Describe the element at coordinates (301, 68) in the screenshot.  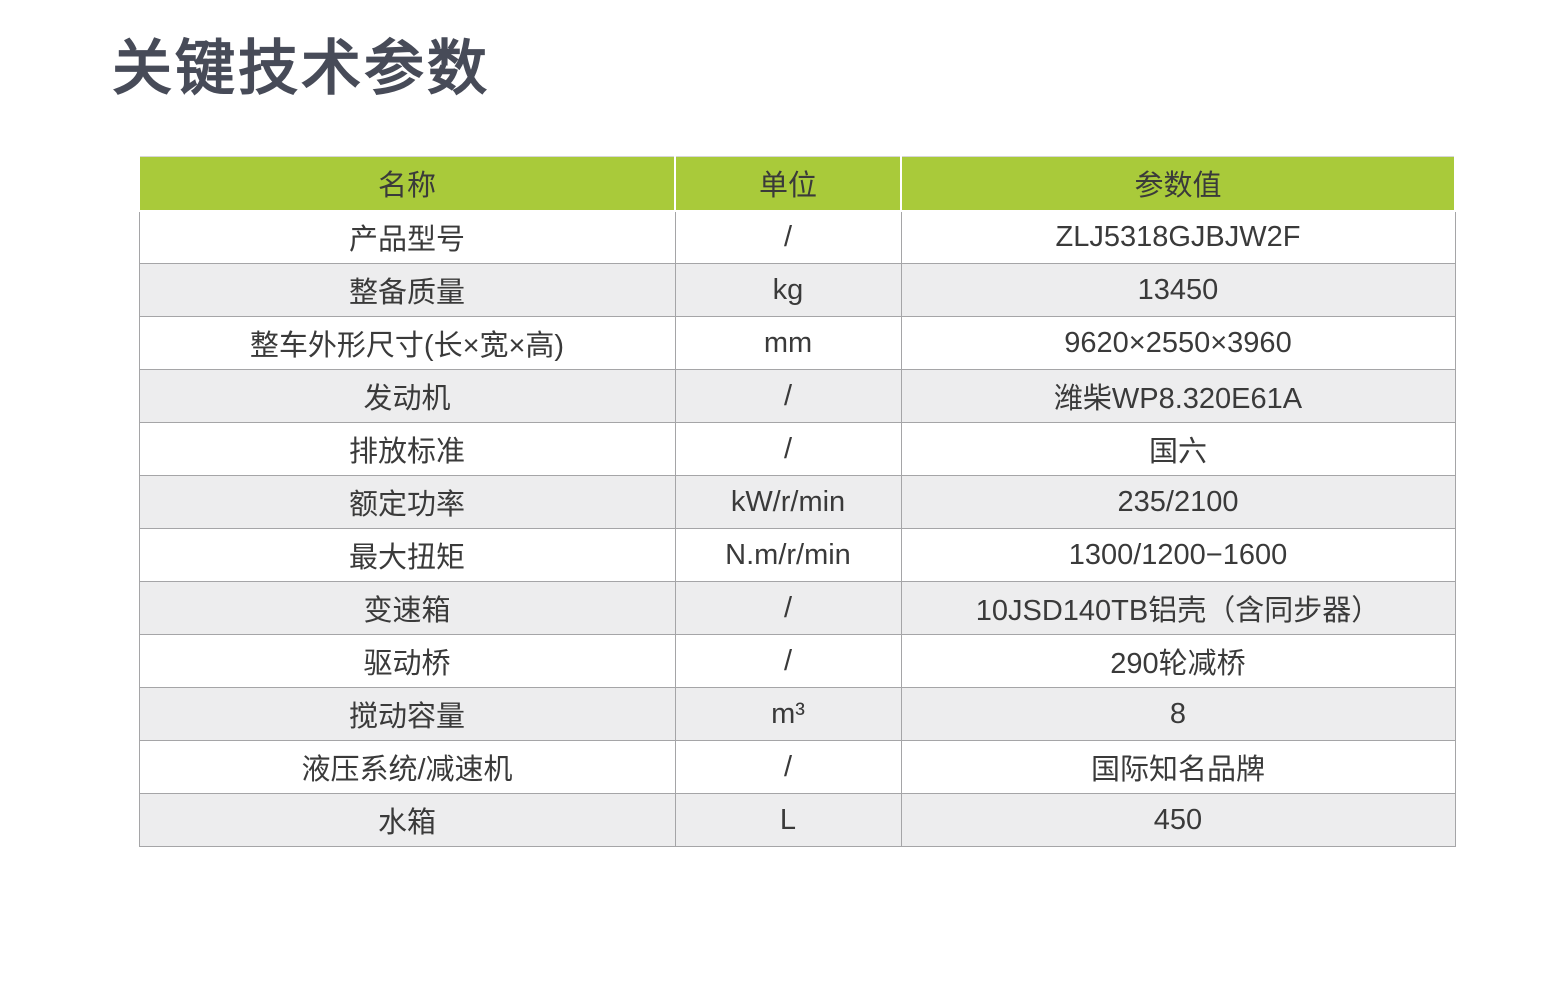
I see `page-title: 关键技术参数` at that location.